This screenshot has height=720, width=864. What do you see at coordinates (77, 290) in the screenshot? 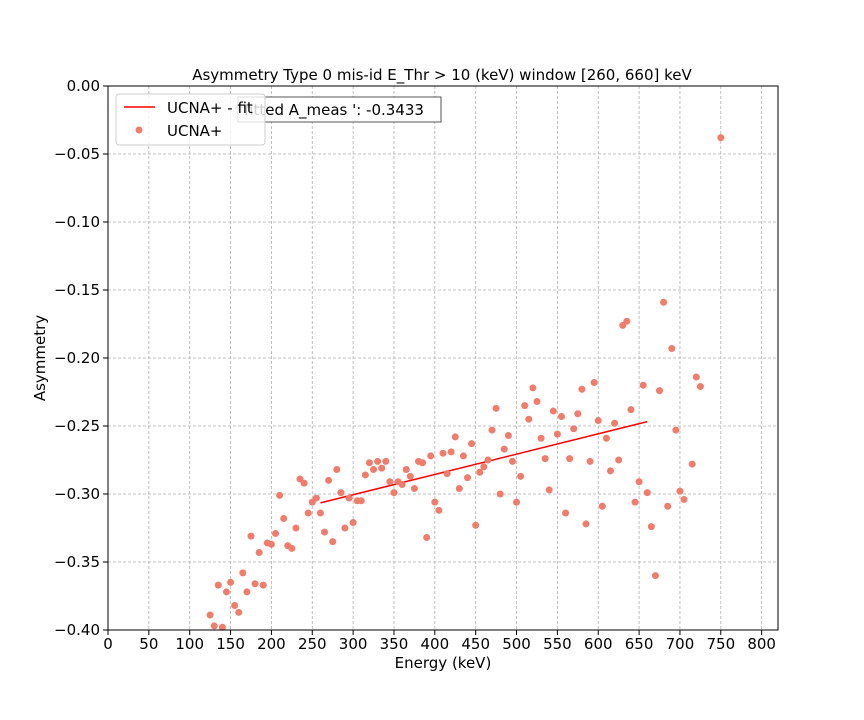
I see `y-tick-label: −0.15` at bounding box center [77, 290].